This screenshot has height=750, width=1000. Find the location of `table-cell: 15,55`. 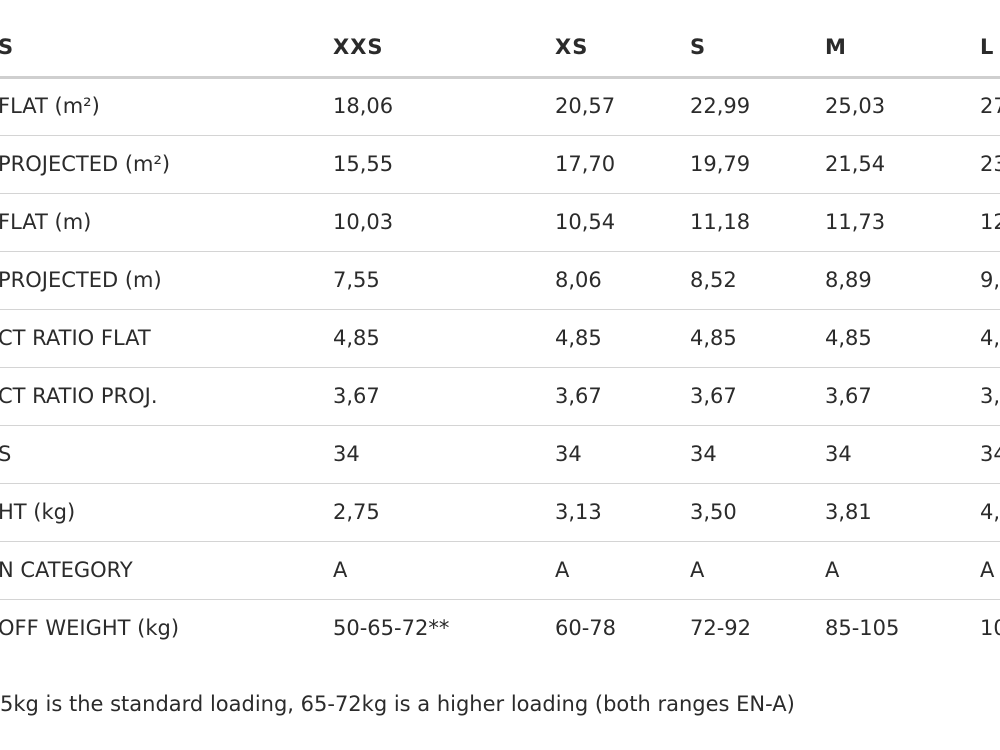

table-cell: 15,55 is located at coordinates (363, 164).